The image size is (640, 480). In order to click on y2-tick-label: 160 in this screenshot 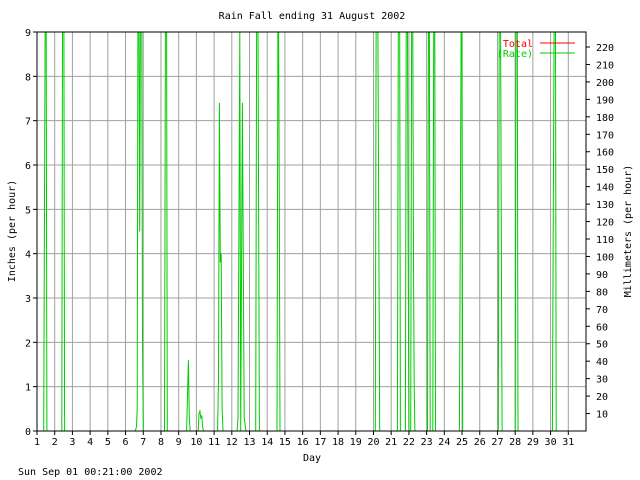, I will do `click(605, 153)`.